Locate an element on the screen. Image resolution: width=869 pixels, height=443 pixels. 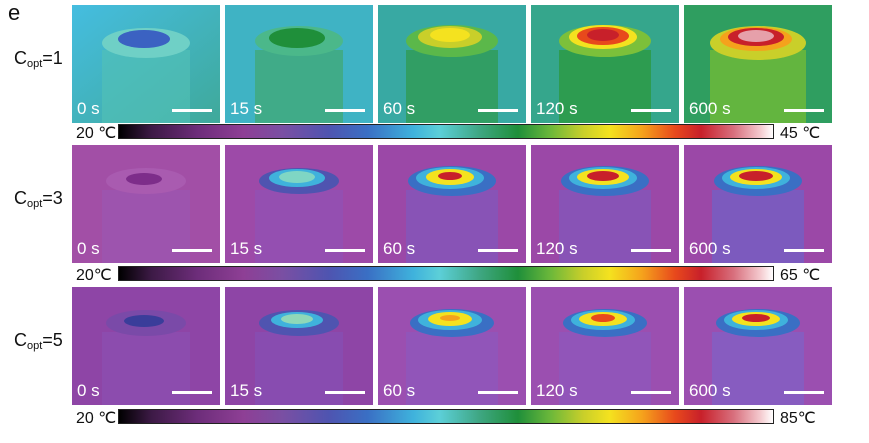
colorbar-row1: 20 ℃ 45 ℃ is located at coordinates (434, 132).